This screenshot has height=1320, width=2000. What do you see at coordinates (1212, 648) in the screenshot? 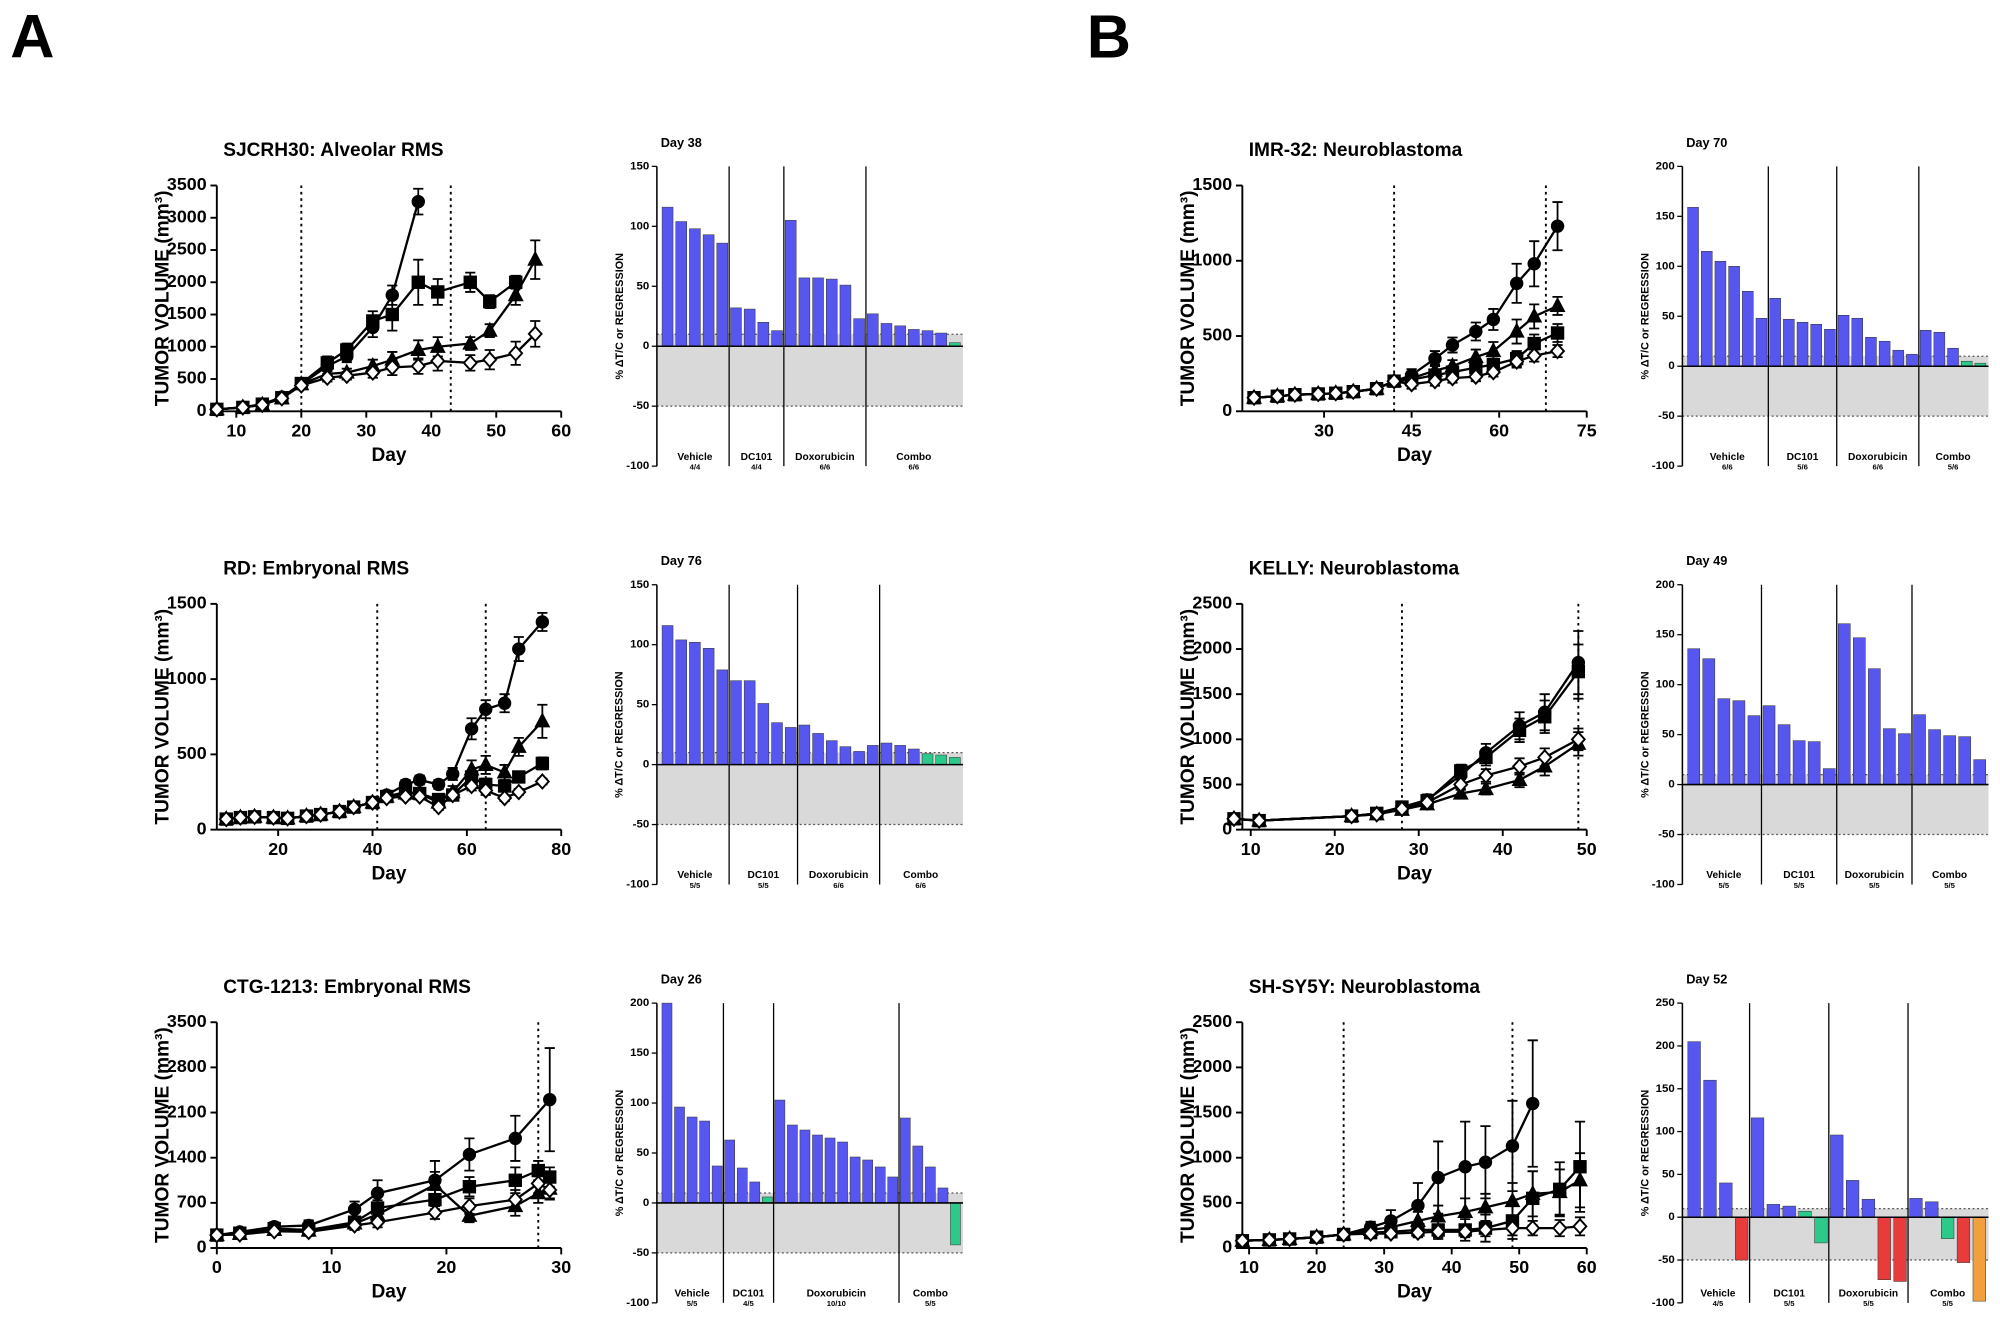
I see `y-tick-label: 2000` at bounding box center [1212, 648].